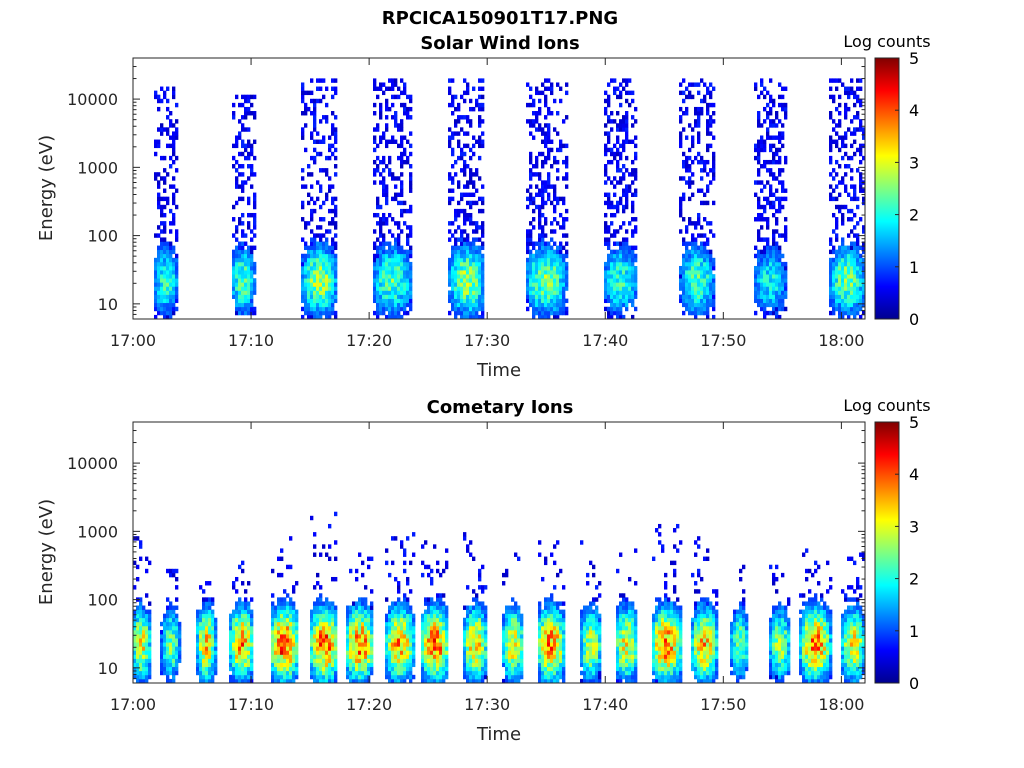 The height and width of the screenshot is (768, 1024). What do you see at coordinates (108, 304) in the screenshot?
I see `y-tick-label: 10` at bounding box center [108, 304].